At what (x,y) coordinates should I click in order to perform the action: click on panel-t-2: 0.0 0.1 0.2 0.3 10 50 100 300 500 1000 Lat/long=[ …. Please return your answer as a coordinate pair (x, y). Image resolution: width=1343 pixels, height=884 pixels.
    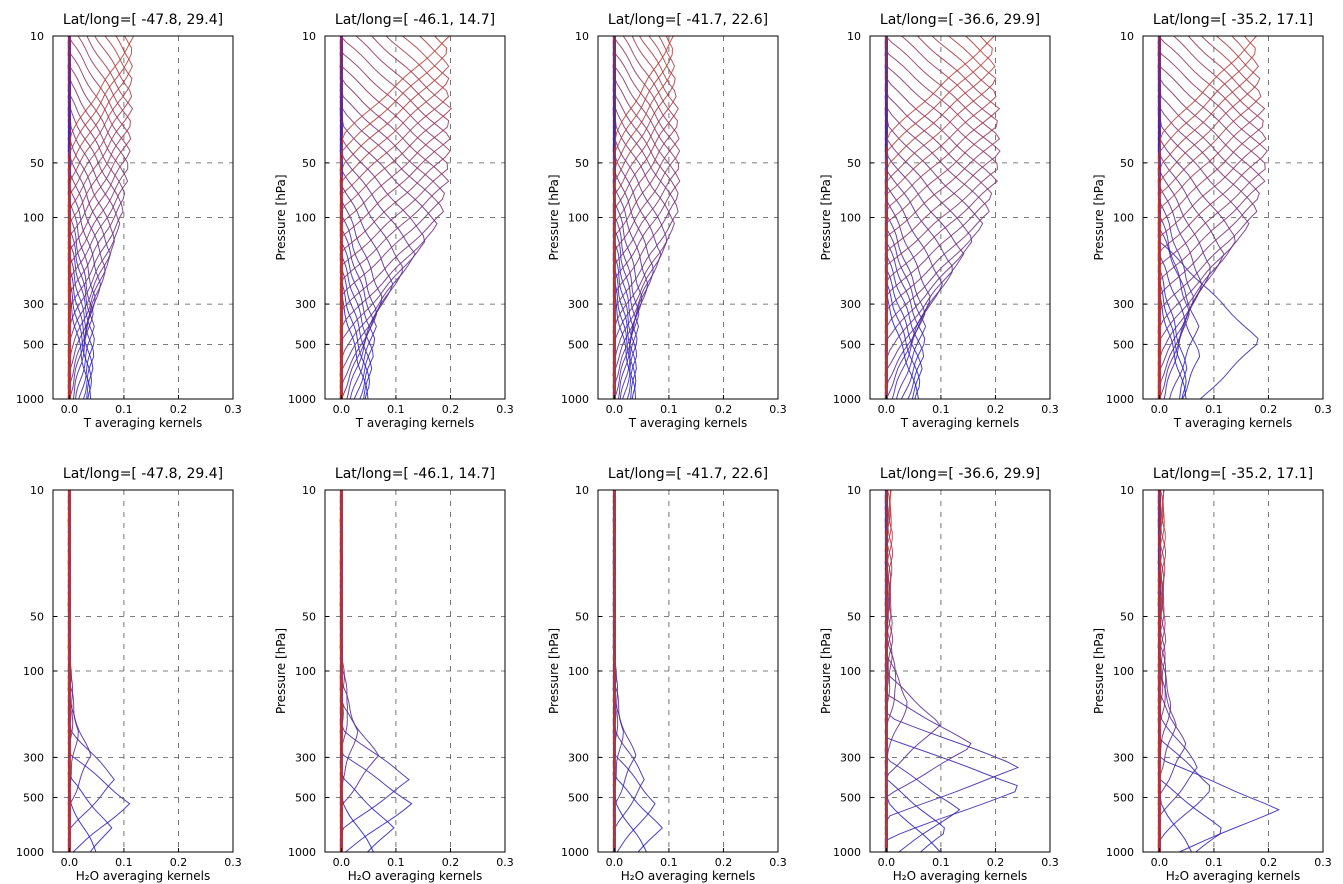
    Looking at the image, I should click on (394, 221).